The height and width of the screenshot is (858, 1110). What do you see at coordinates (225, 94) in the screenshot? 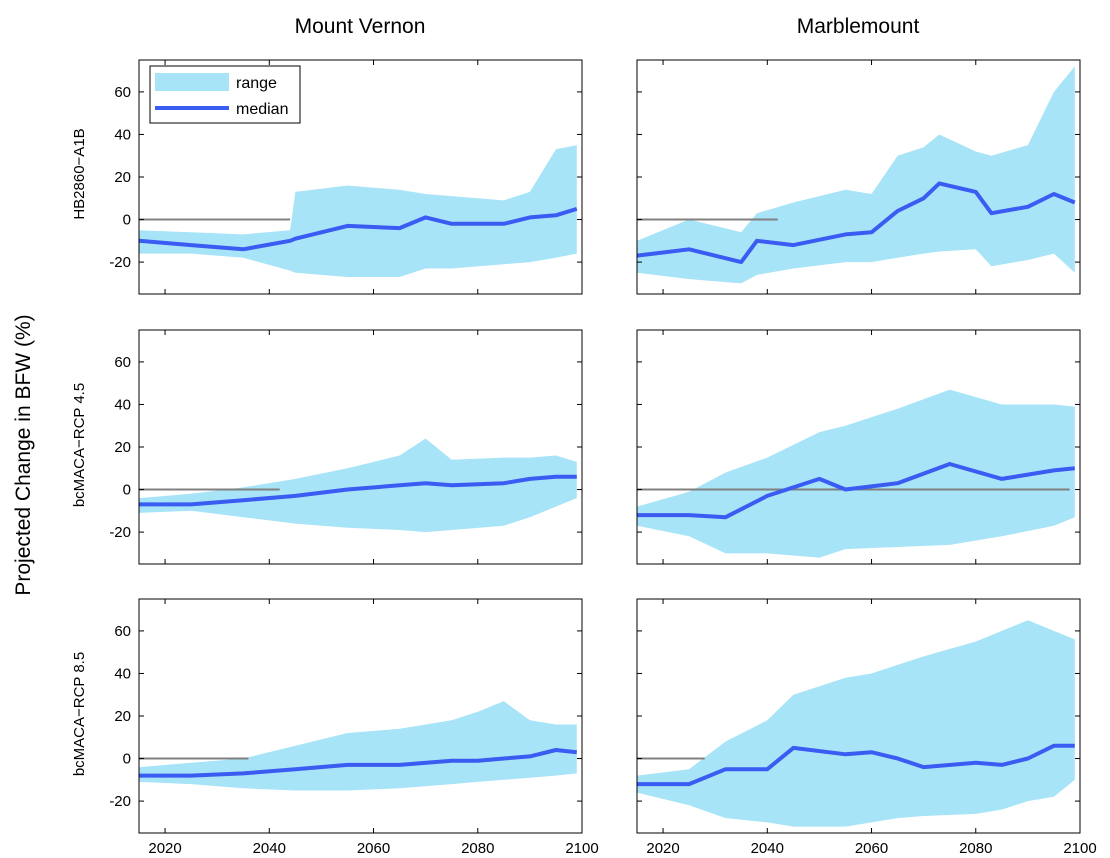
I see `legend: range median` at bounding box center [225, 94].